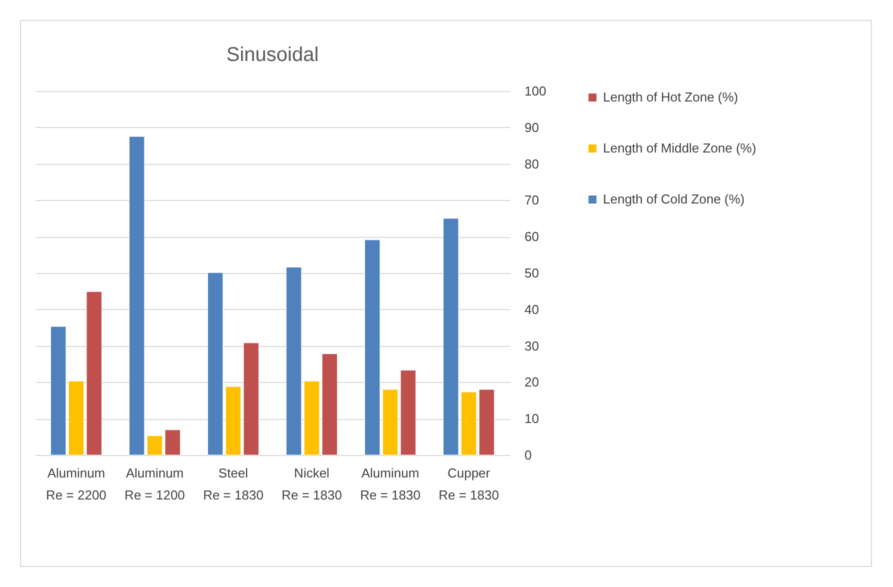 This screenshot has width=893, height=587. Describe the element at coordinates (531, 273) in the screenshot. I see `y-tick-label: 50` at that location.